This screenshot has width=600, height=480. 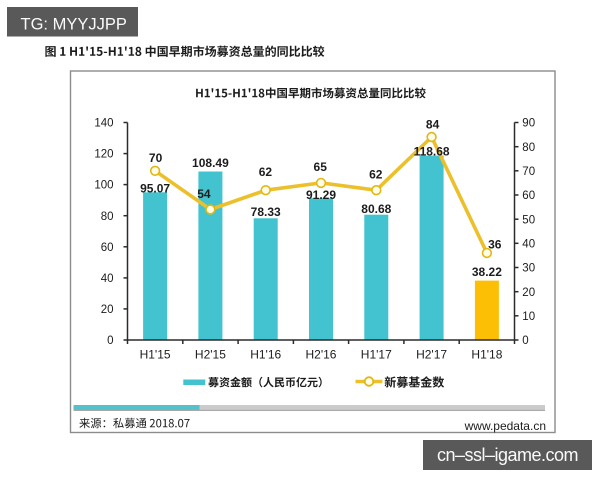 I want to click on svg-text: 100, so click(x=103, y=186).